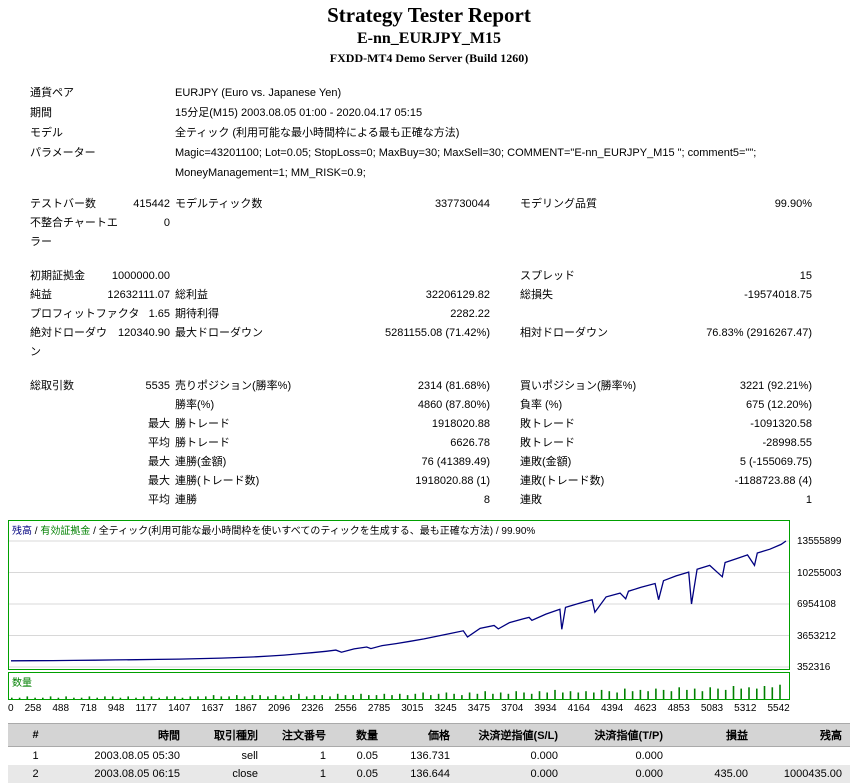 Image resolution: width=858 pixels, height=783 pixels. What do you see at coordinates (666, 500) in the screenshot?
I see `stat-group: 連敗 1` at bounding box center [666, 500].